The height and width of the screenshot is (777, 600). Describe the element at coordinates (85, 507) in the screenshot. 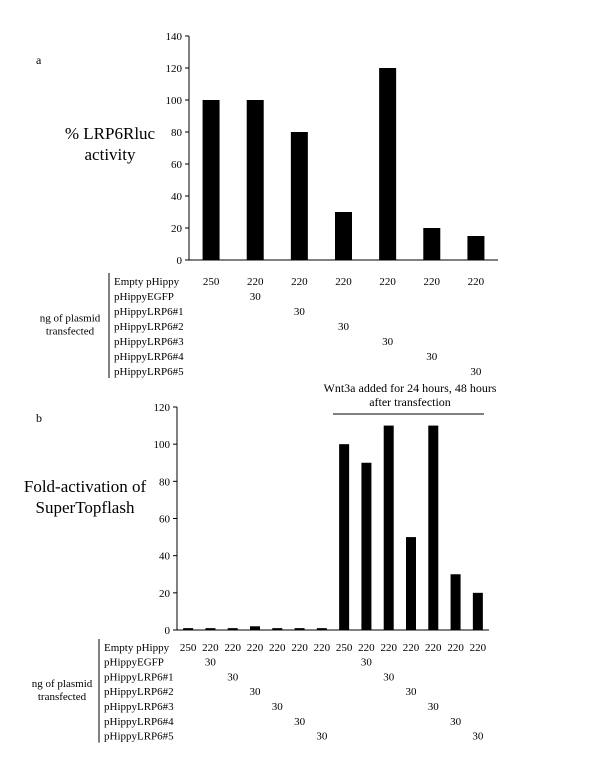

I see `panel-b-ylabel-line-2: SuperTopflash` at that location.